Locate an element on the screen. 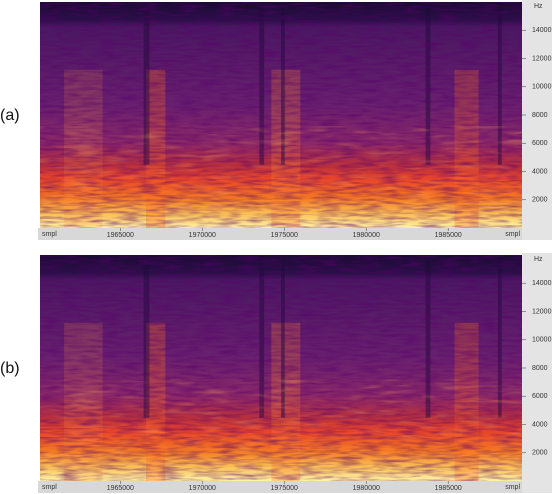  panel-label: (a) is located at coordinates (10, 115).